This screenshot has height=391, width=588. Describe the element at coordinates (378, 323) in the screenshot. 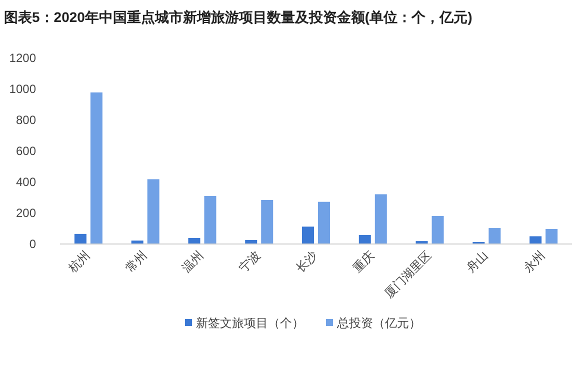

I see `legend-label: 总投资（亿元）` at that location.